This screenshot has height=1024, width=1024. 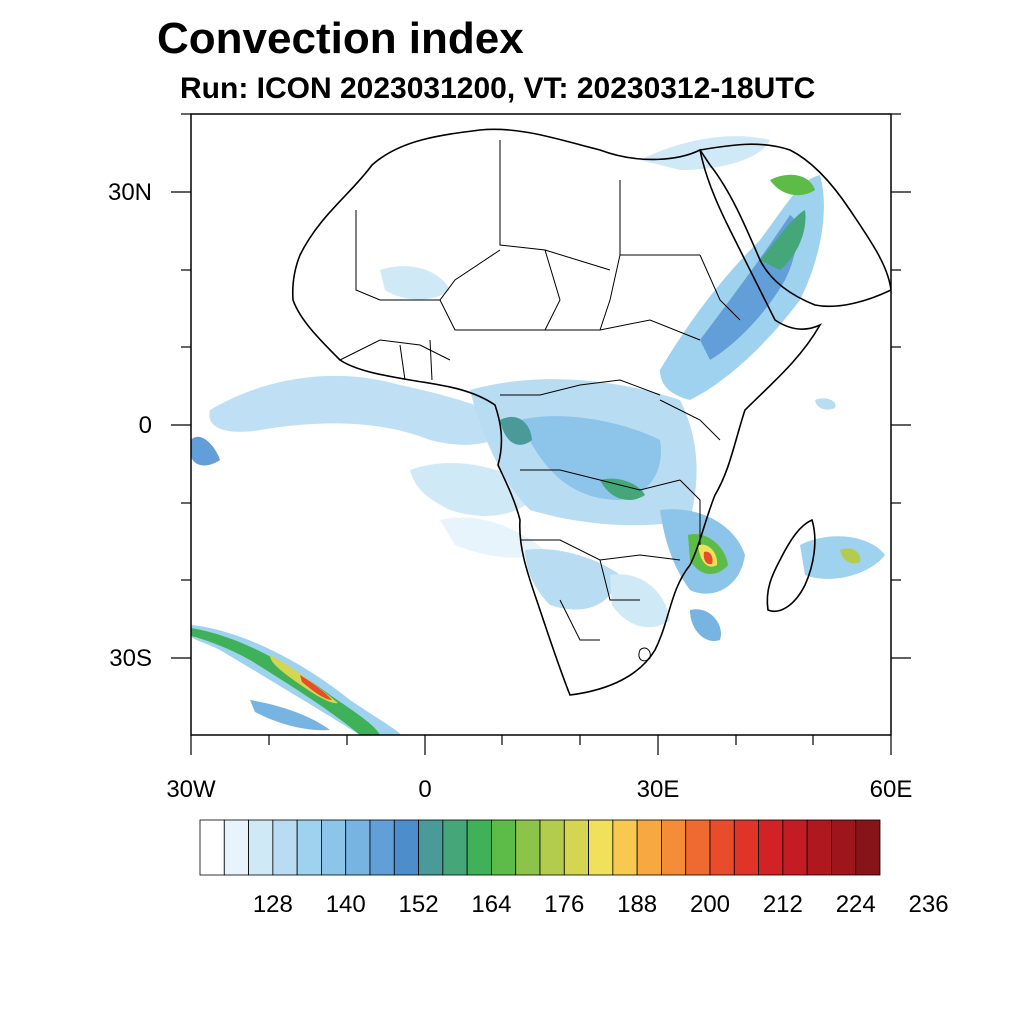 What do you see at coordinates (130, 192) in the screenshot?
I see `lat-label-30n: 30N` at bounding box center [130, 192].